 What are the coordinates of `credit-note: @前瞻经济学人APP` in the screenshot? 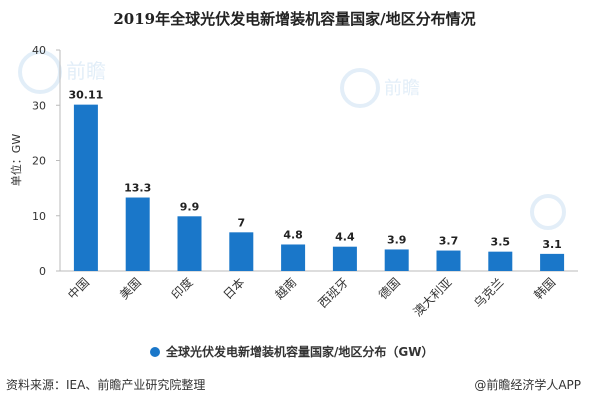 It's located at (527, 385).